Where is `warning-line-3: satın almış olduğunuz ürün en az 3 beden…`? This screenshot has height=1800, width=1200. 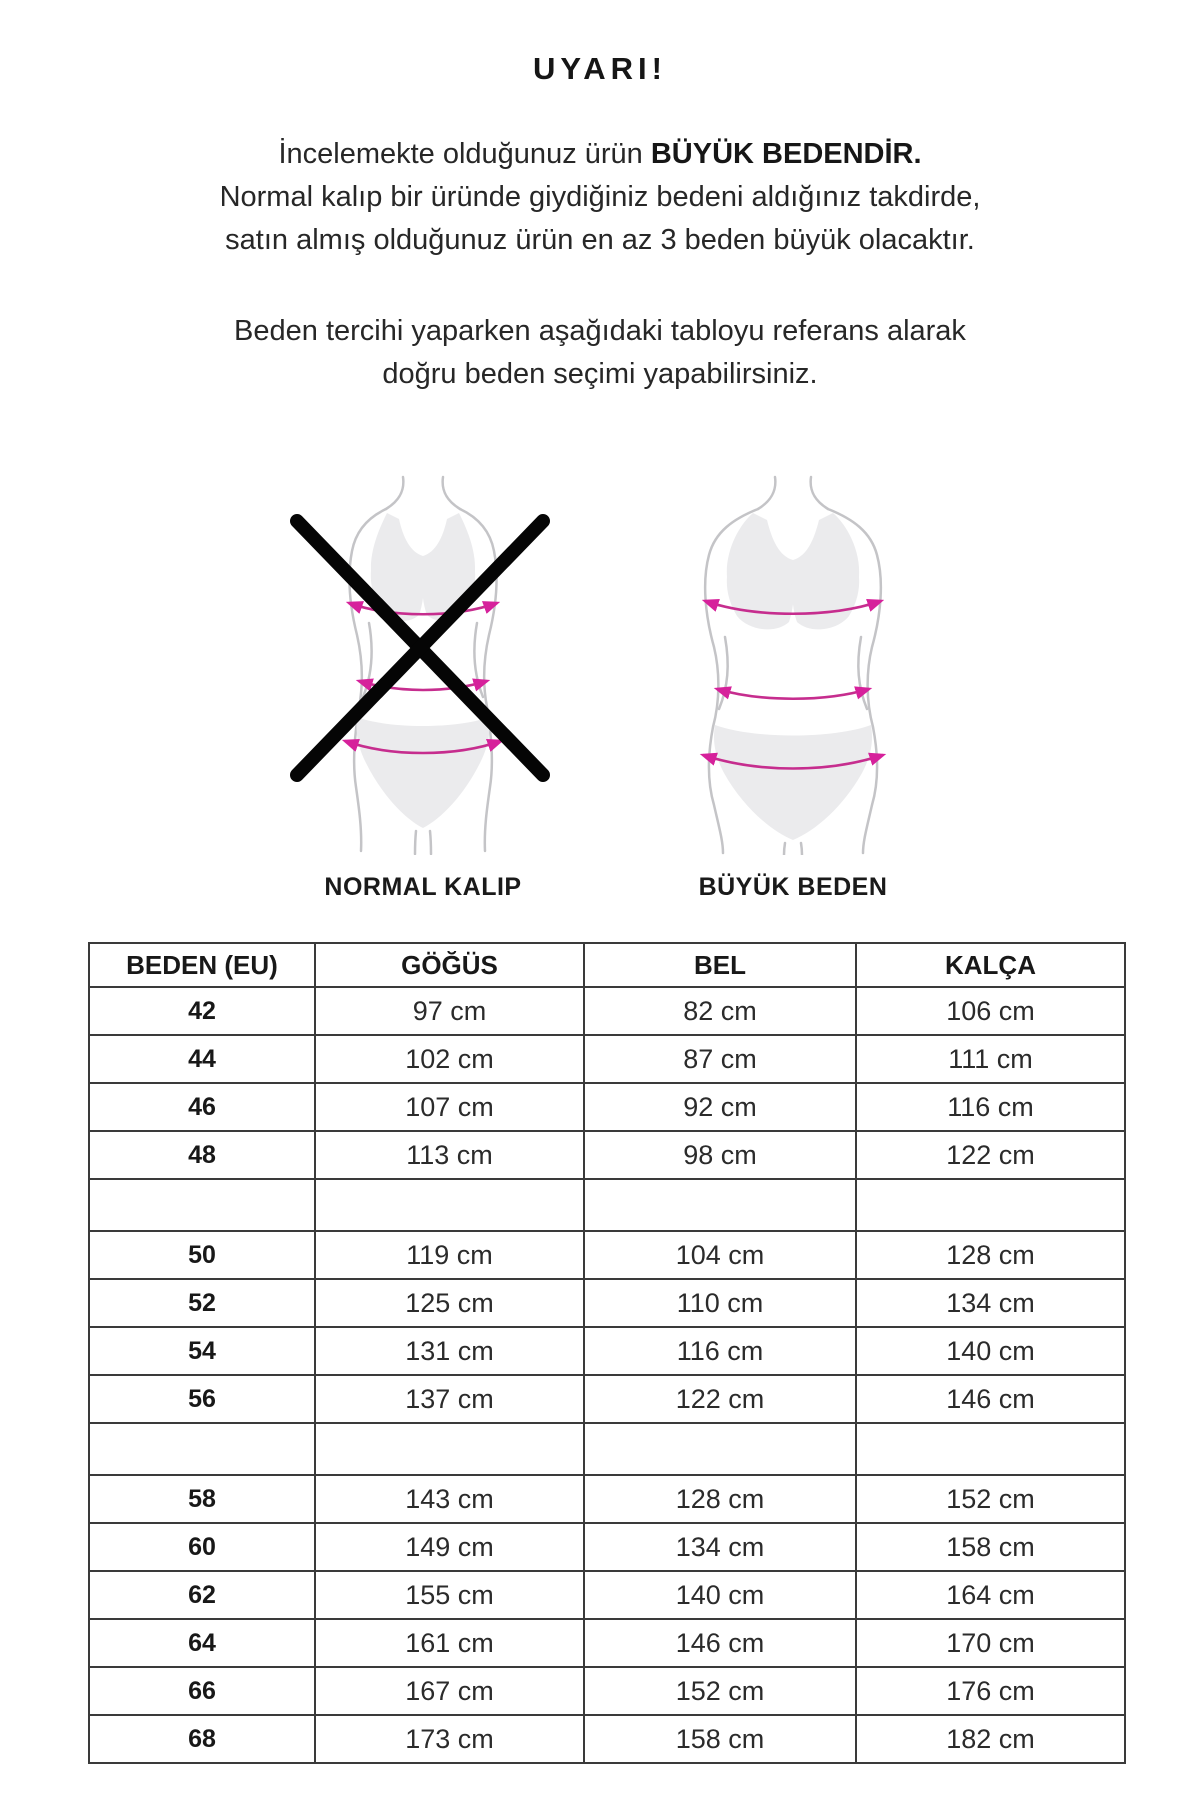 warning-line-3: satın almış olduğunuz ürün en az 3 beden… is located at coordinates (600, 240).